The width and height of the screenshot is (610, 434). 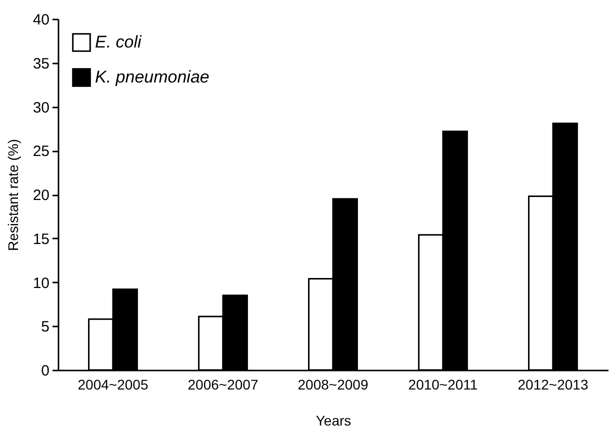 What do you see at coordinates (45, 371) in the screenshot?
I see `y-tick-label: 0` at bounding box center [45, 371].